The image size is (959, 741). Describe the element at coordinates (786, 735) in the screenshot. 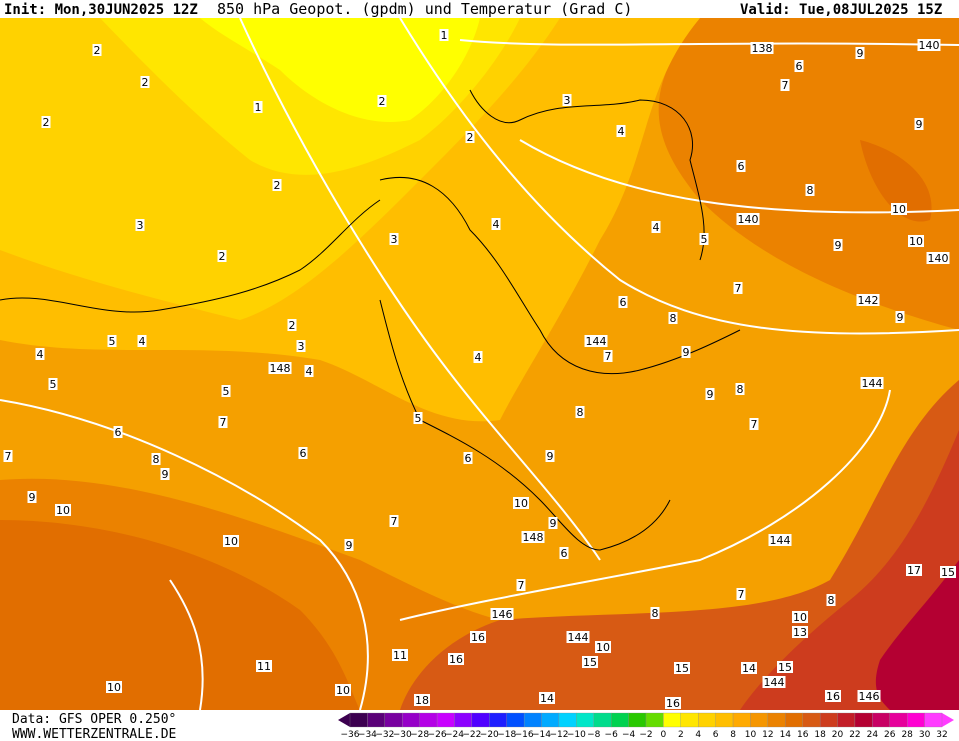

I see `scale-label: 14` at that location.